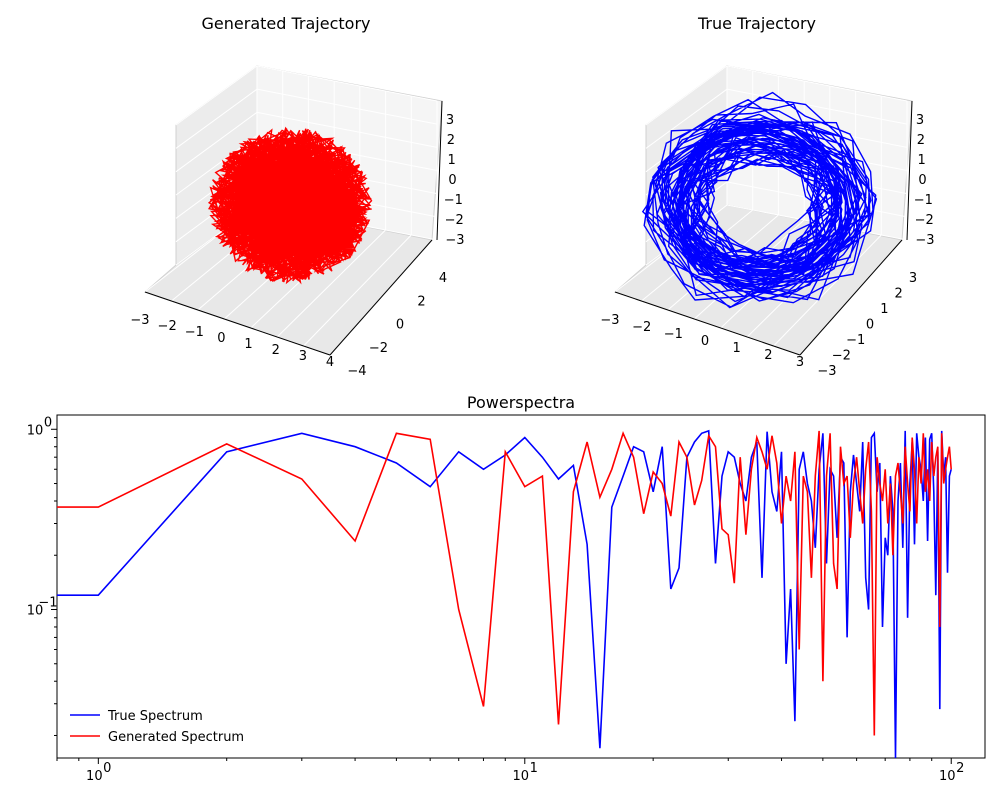 This screenshot has width=1000, height=800. Describe the element at coordinates (756, 23) in the screenshot. I see `chart-title: True Trajectory` at that location.